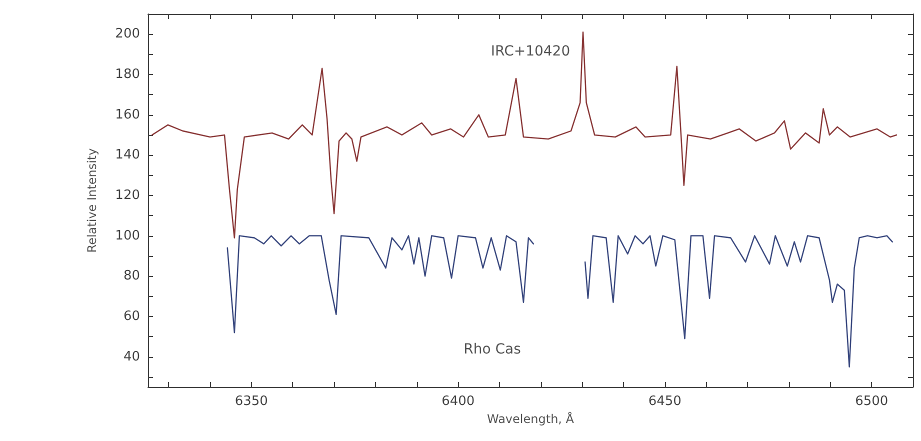 The width and height of the screenshot is (921, 441). Describe the element at coordinates (458, 401) in the screenshot. I see `x-tick-label: 6400` at that location.